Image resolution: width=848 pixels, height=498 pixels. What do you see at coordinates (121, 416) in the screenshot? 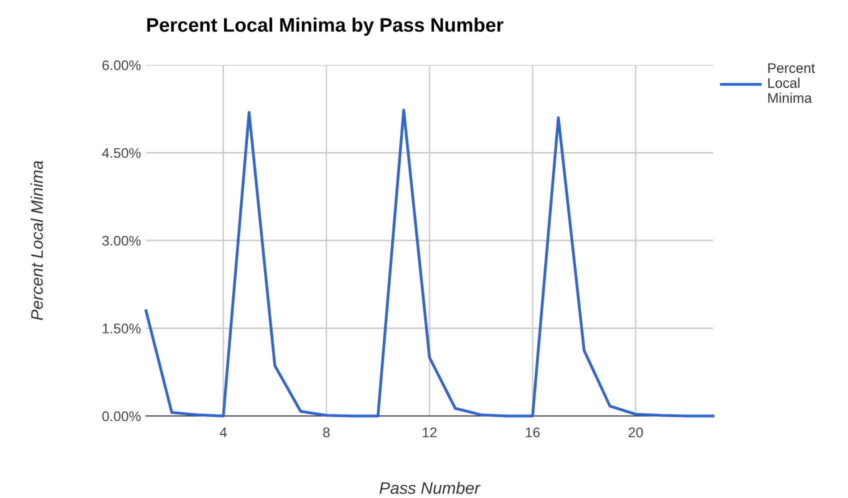
I see `y-tick-label: 0.00%` at bounding box center [121, 416].